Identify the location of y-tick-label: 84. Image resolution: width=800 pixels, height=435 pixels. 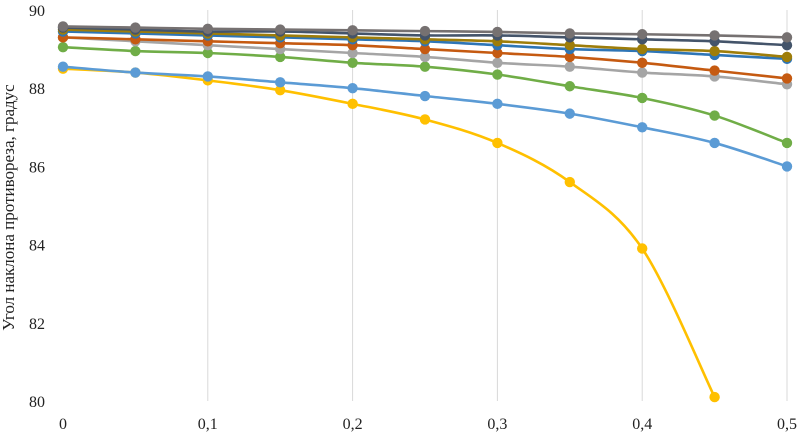
(37, 246).